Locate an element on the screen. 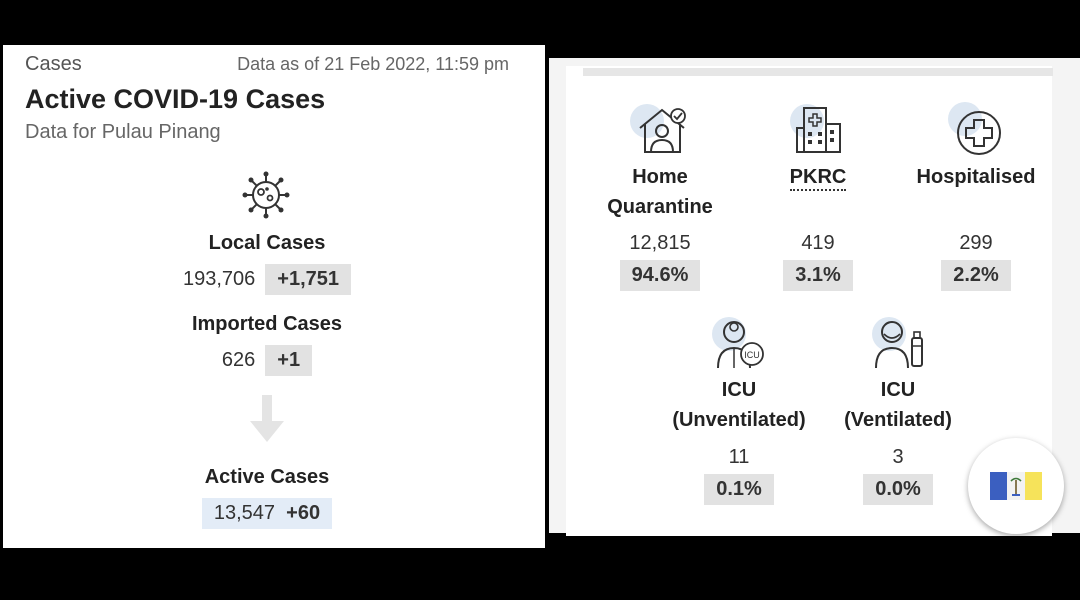  hospitalised-percent: 2.2% is located at coordinates (976, 275).